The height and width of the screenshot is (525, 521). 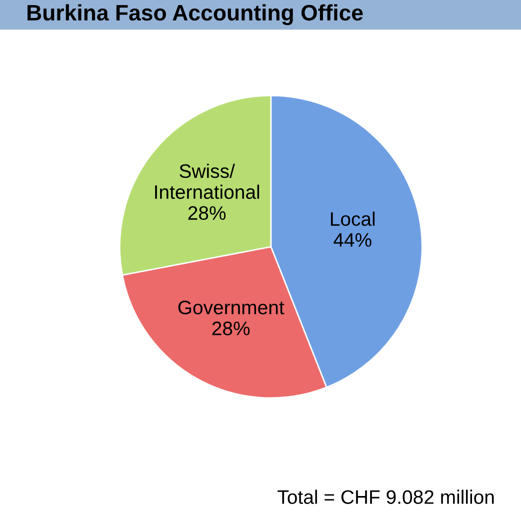 What do you see at coordinates (195, 15) in the screenshot?
I see `chart-title: Burkina Faso Accounting Office` at bounding box center [195, 15].